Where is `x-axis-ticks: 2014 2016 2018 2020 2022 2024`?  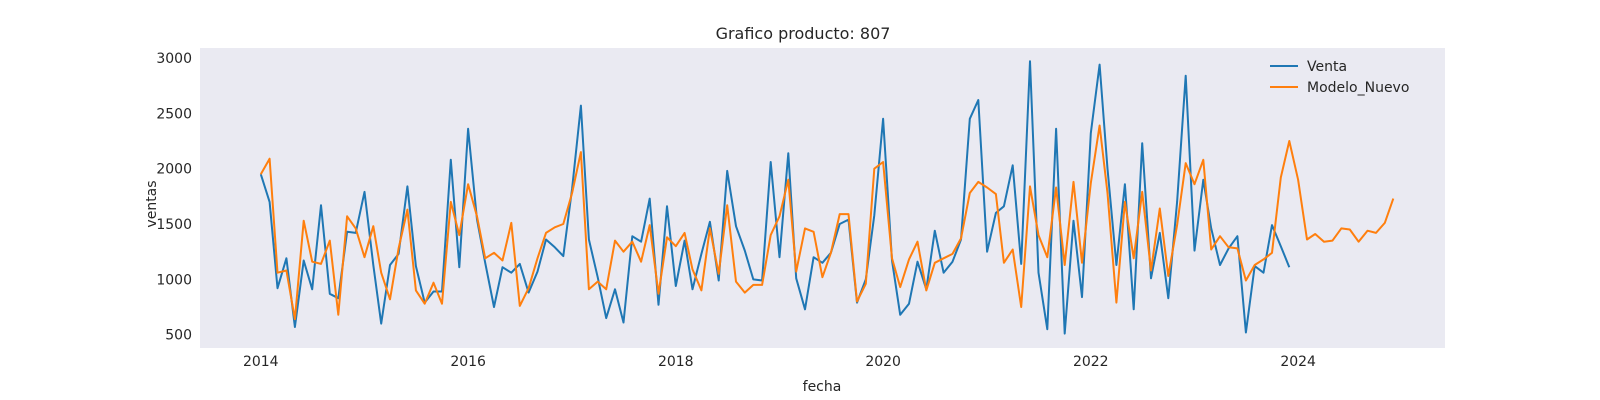
x-axis-ticks: 2014 2016 2018 2020 2022 2024 is located at coordinates (779, 362).